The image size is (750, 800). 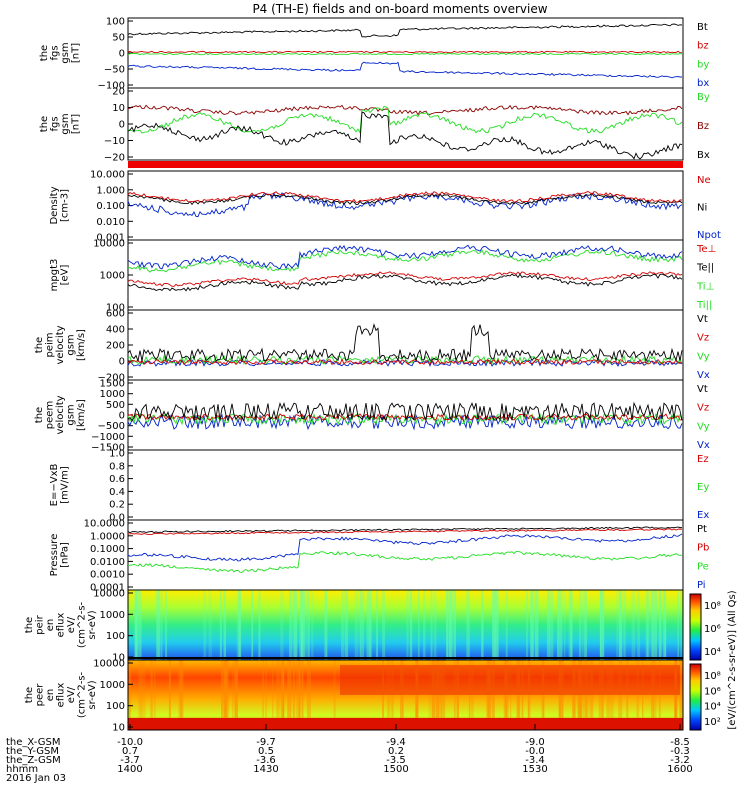 I want to click on y-tick-label: −200, so click(x=111, y=378).